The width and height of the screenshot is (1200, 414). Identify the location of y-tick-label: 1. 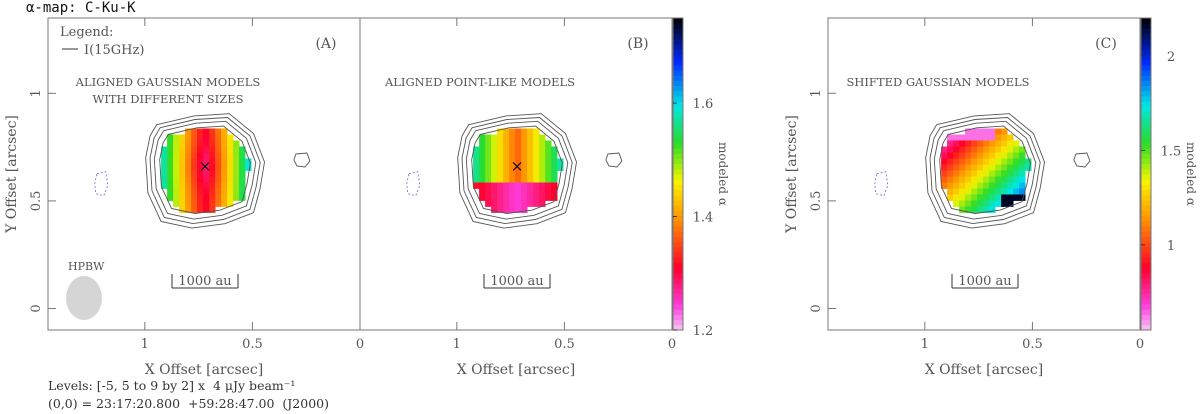
(36, 93).